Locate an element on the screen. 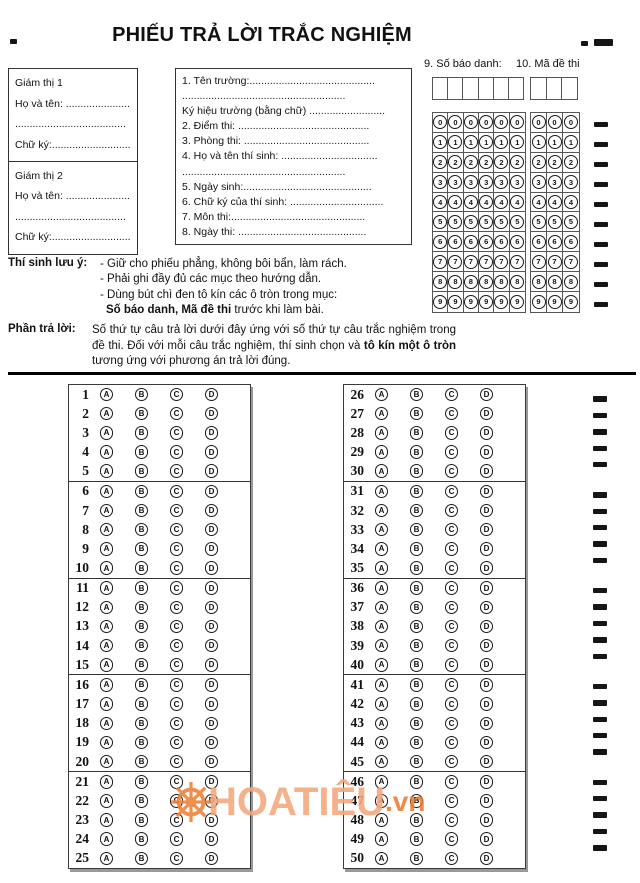  answer-bubble-q2-D: D is located at coordinates (211, 413).